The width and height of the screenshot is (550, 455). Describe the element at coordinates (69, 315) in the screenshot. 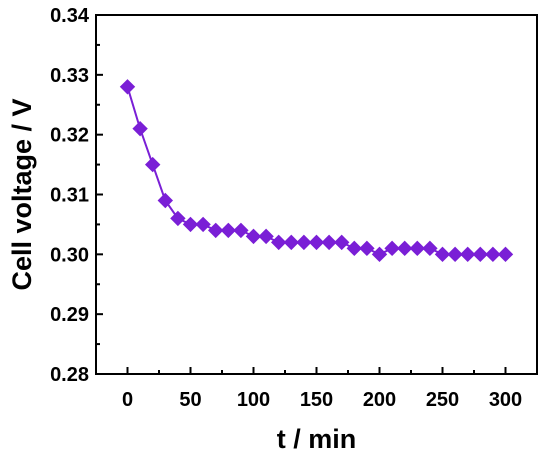

I see `y-tick-label-1: 0.29` at that location.